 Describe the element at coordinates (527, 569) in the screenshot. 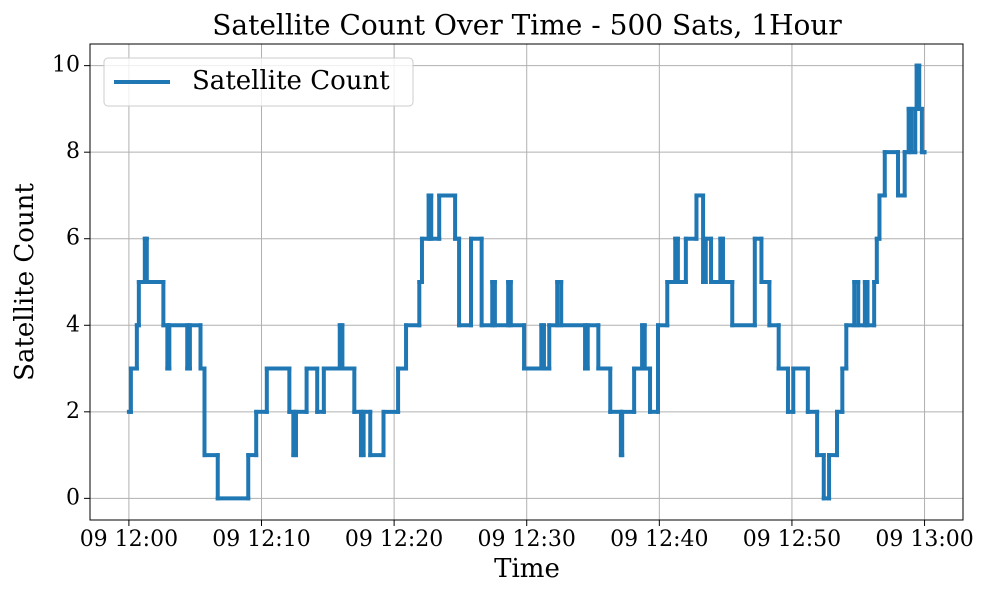

I see `x-axis-label: Time` at that location.